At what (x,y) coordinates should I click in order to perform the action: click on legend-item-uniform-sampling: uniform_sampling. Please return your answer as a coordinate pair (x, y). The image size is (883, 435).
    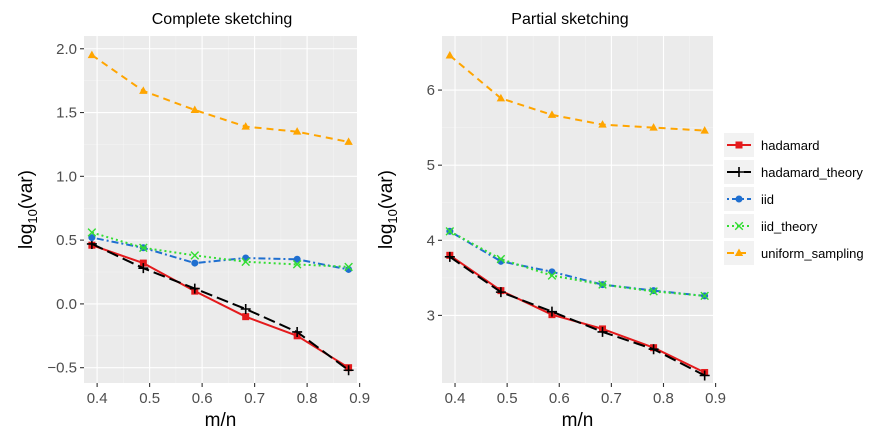
    Looking at the image, I should click on (794, 253).